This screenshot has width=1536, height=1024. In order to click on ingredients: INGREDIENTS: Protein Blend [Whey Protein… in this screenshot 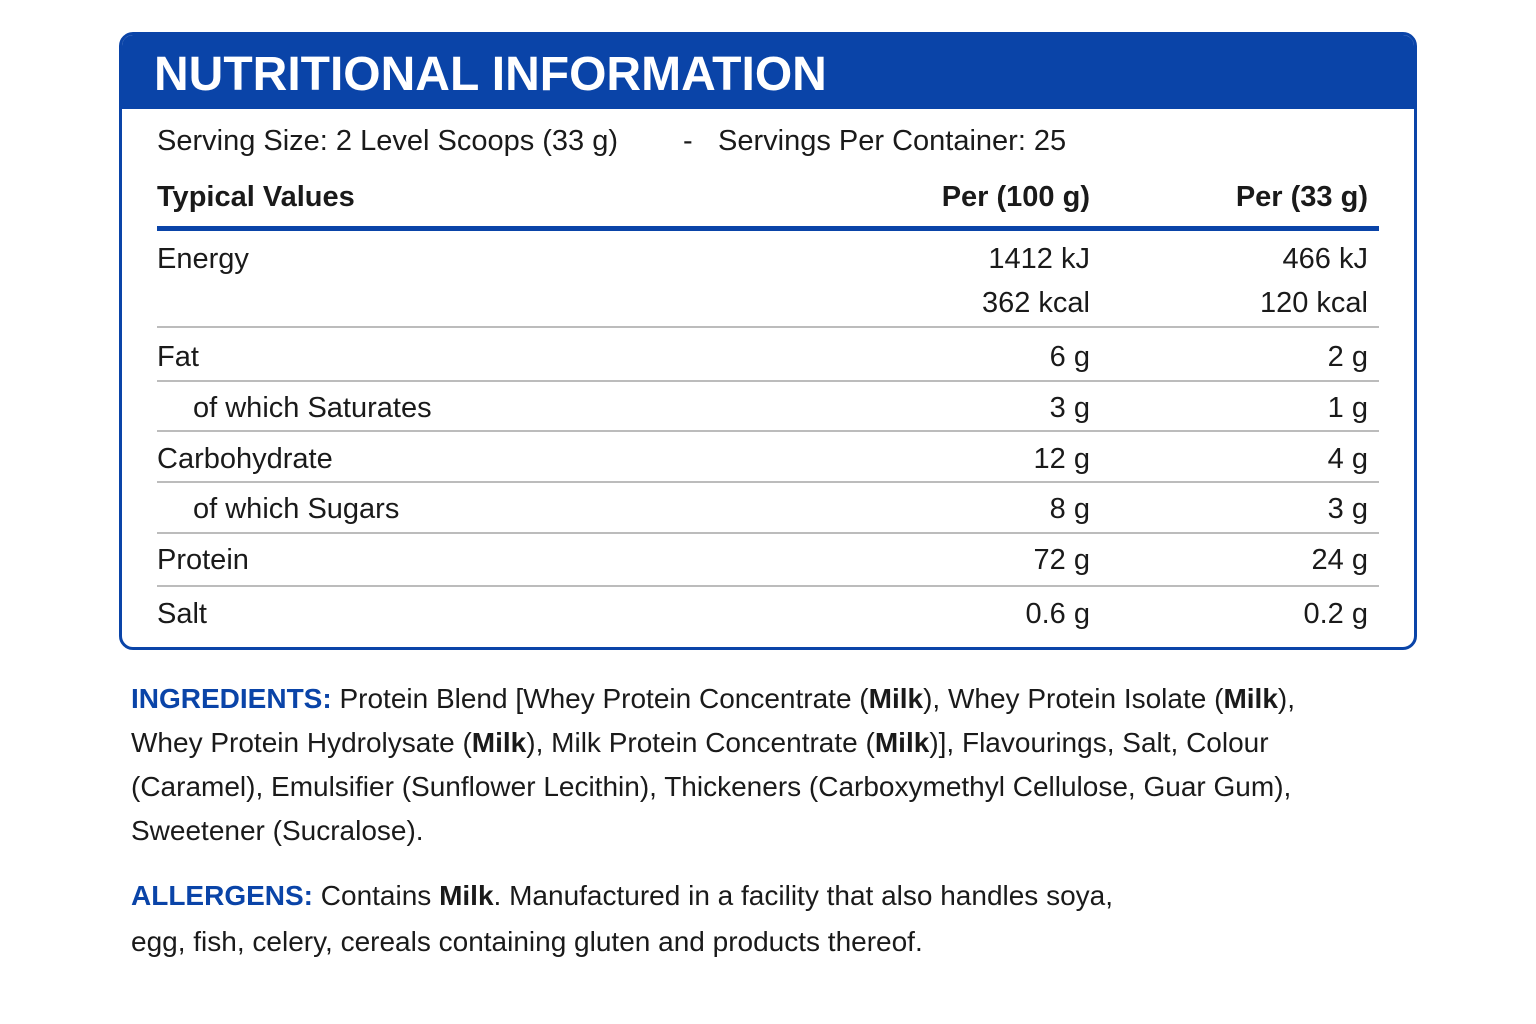, I will do `click(713, 765)`.